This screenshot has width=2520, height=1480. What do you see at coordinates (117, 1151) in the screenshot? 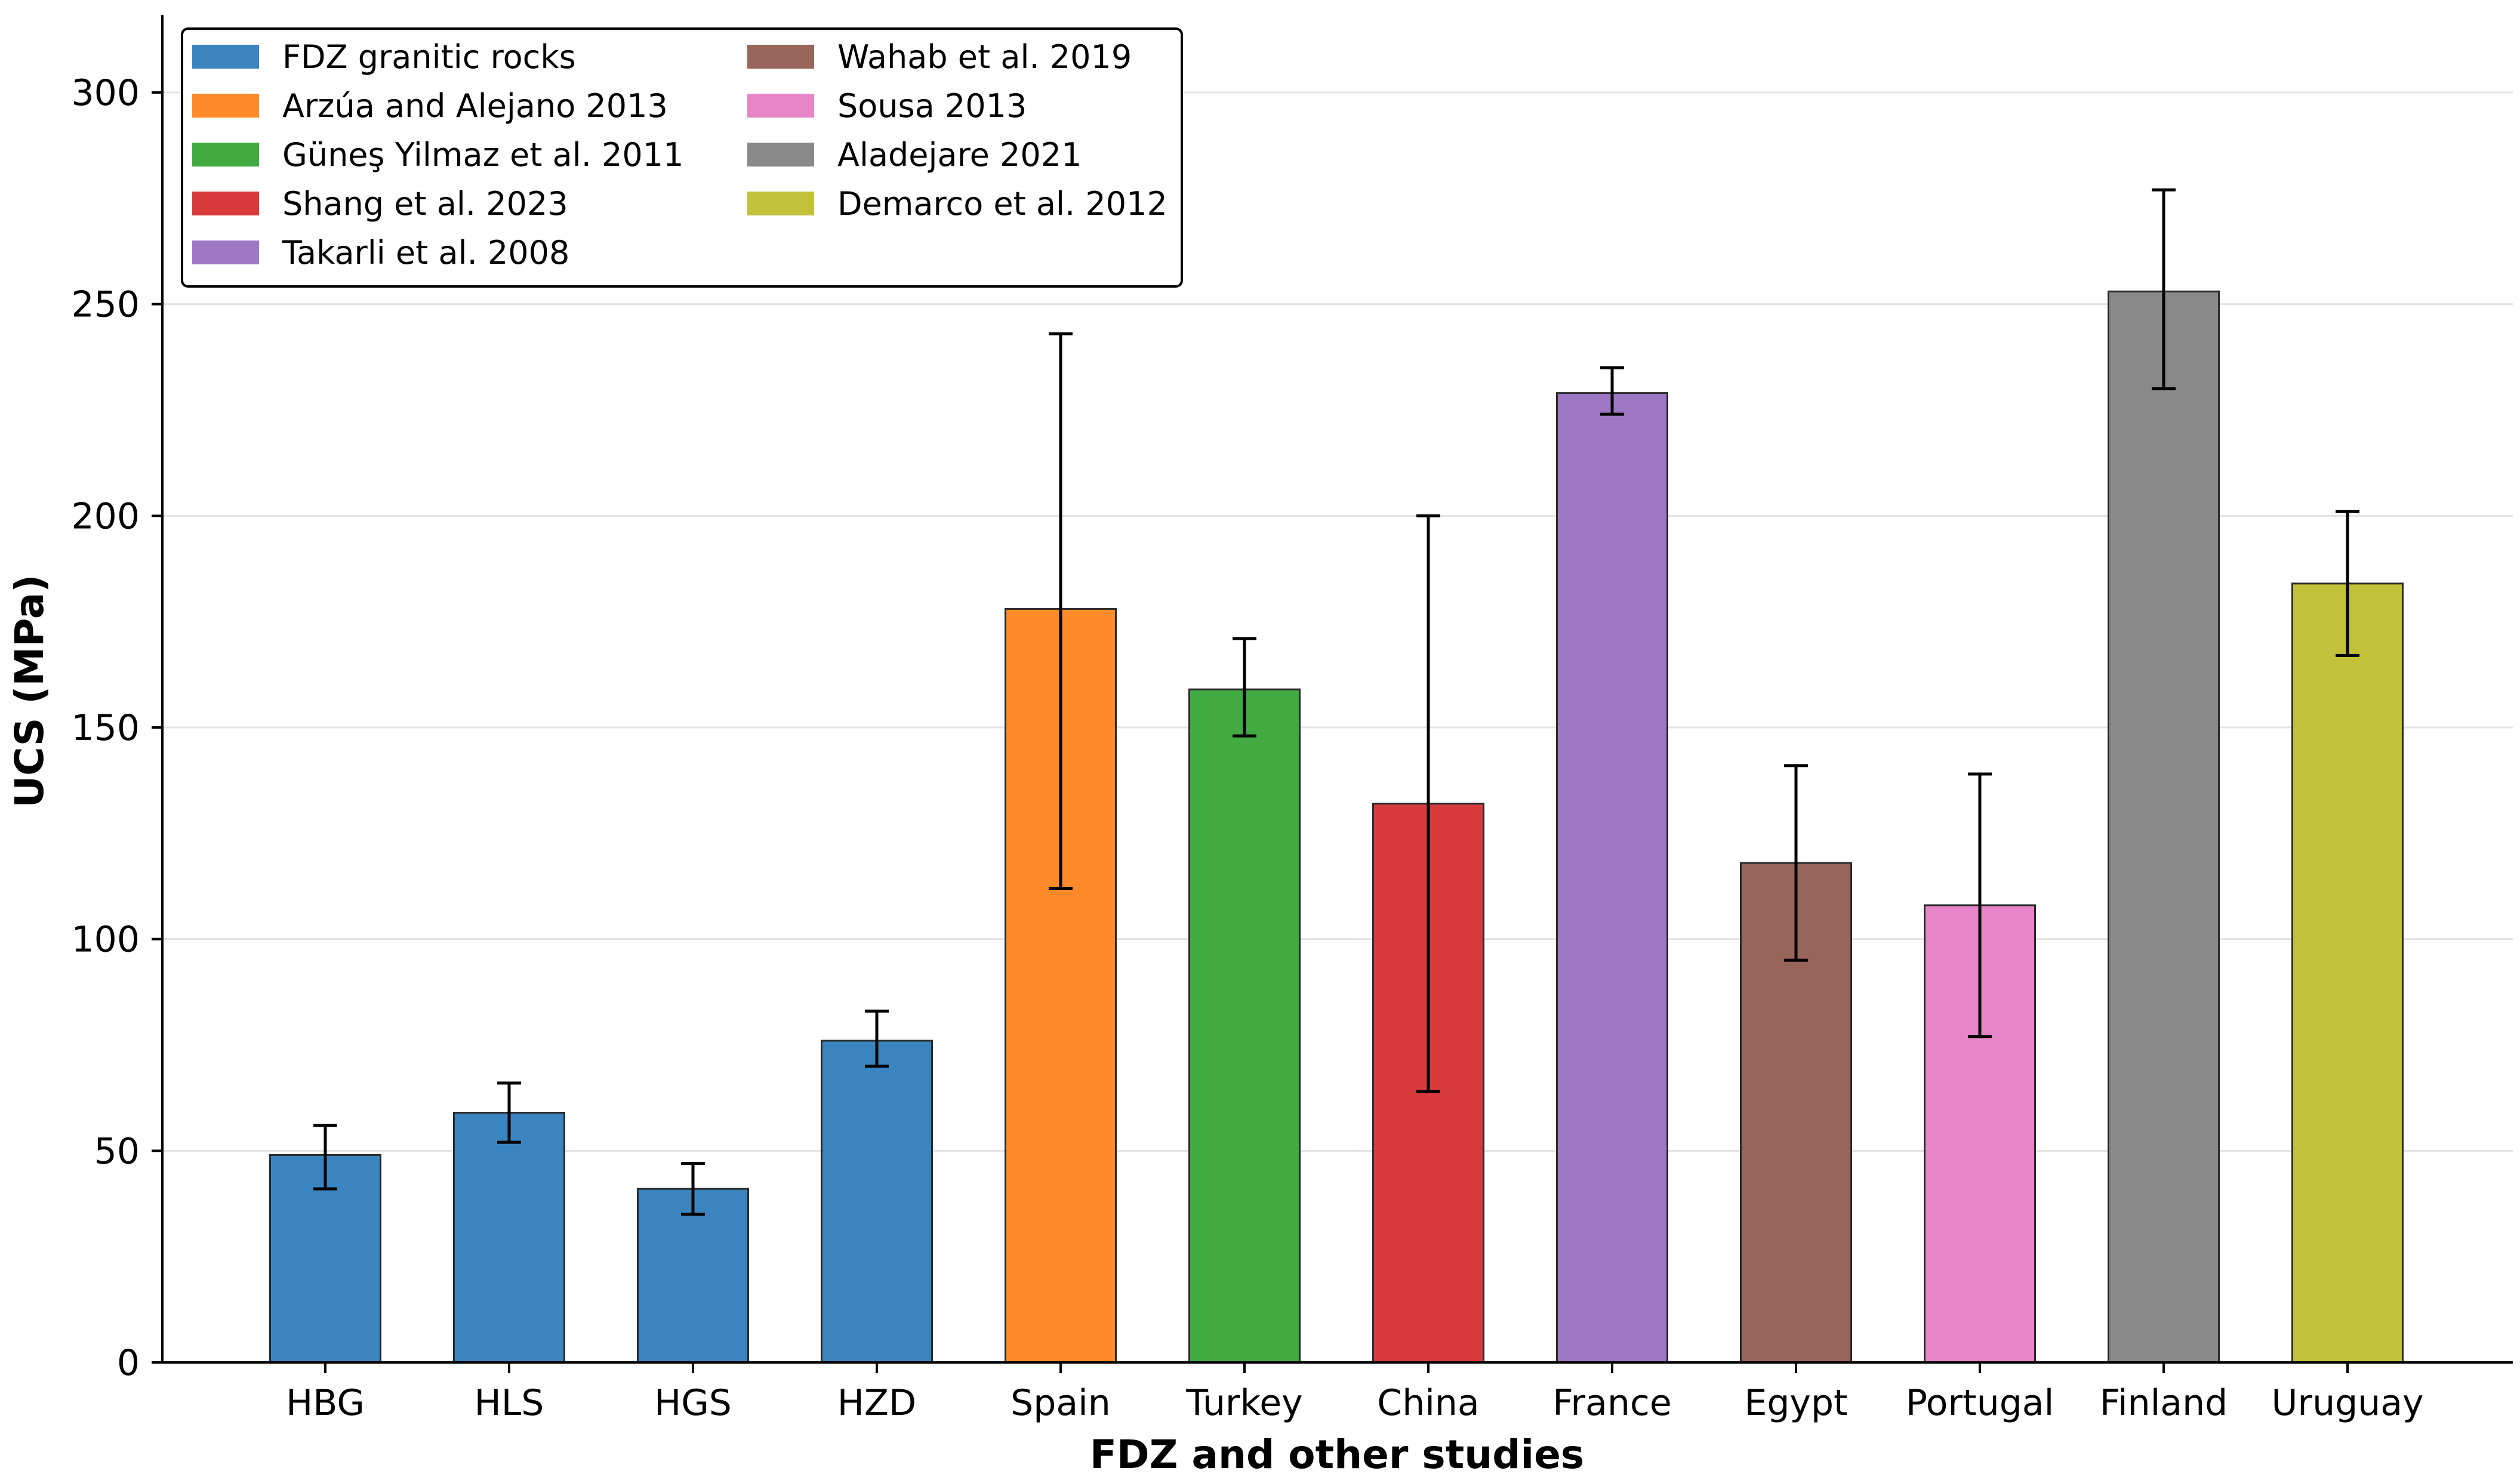
I see `y-tick-label: 50` at bounding box center [117, 1151].